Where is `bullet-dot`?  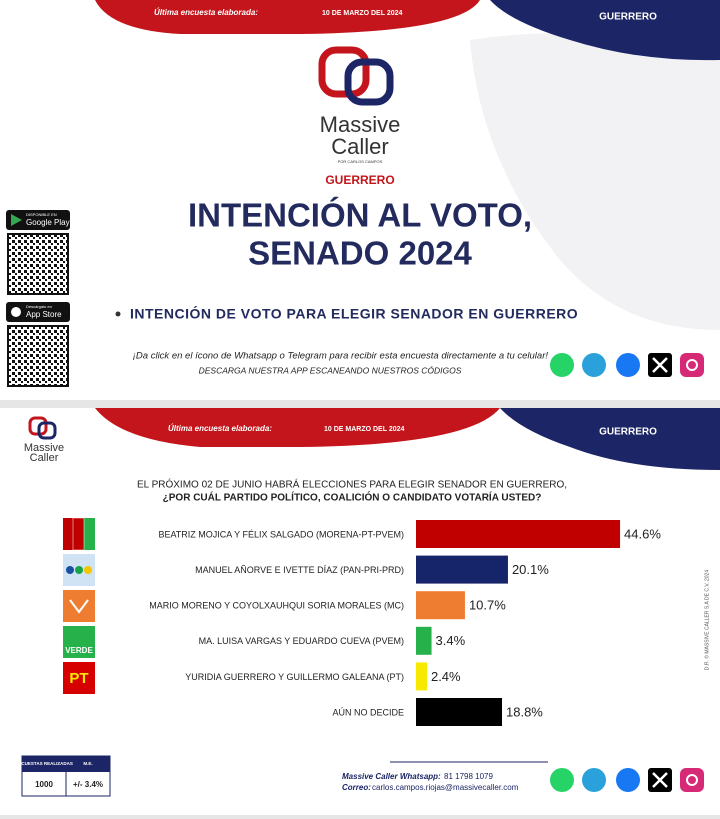
bullet-dot is located at coordinates (118, 314).